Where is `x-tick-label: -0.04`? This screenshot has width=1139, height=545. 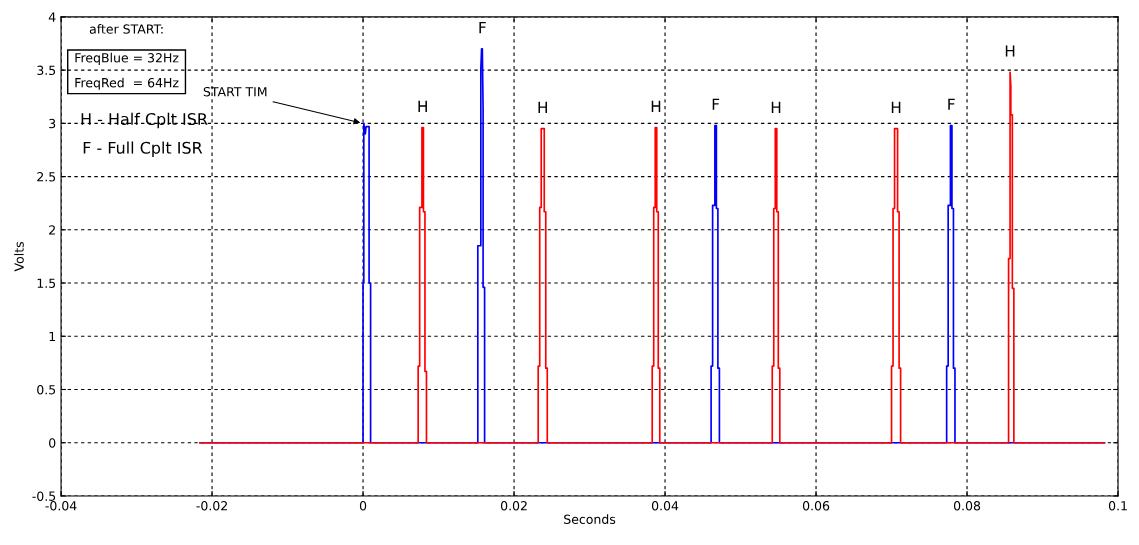 x-tick-label: -0.04 is located at coordinates (61, 506).